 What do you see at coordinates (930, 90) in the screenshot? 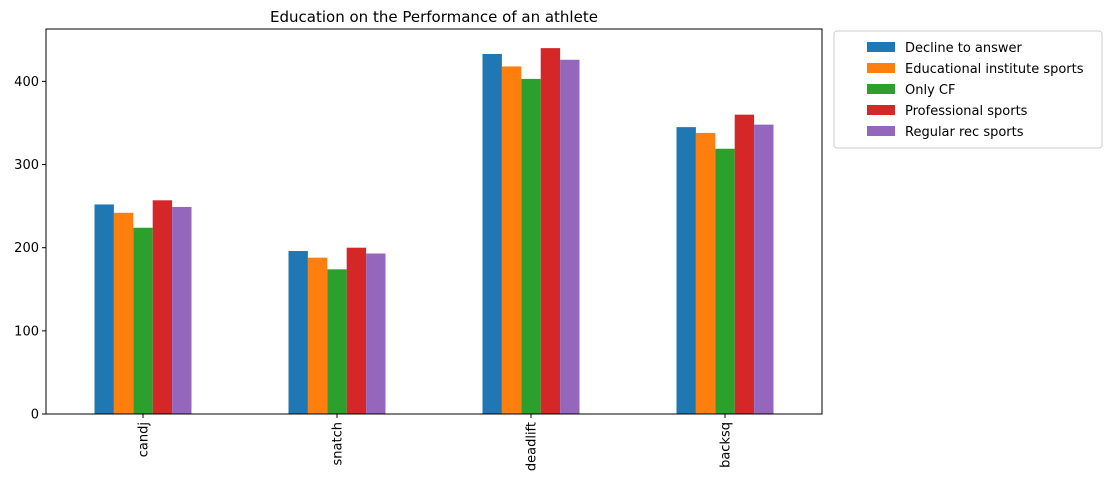
I see `legend-label-3: Only CF` at bounding box center [930, 90].